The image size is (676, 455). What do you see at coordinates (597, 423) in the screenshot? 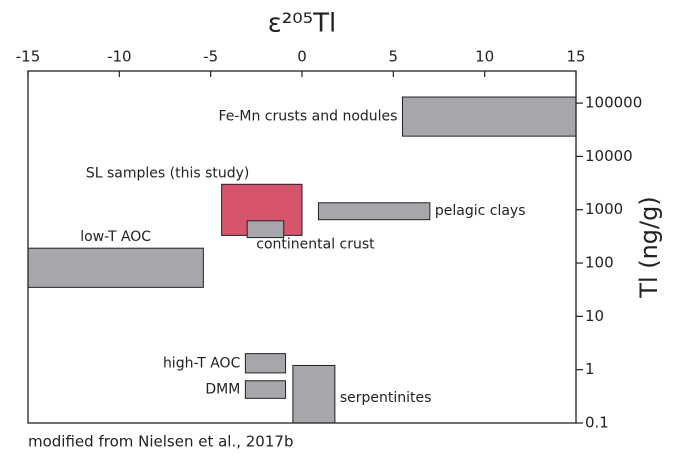
I see `y-tick-label: 0.1` at bounding box center [597, 423].